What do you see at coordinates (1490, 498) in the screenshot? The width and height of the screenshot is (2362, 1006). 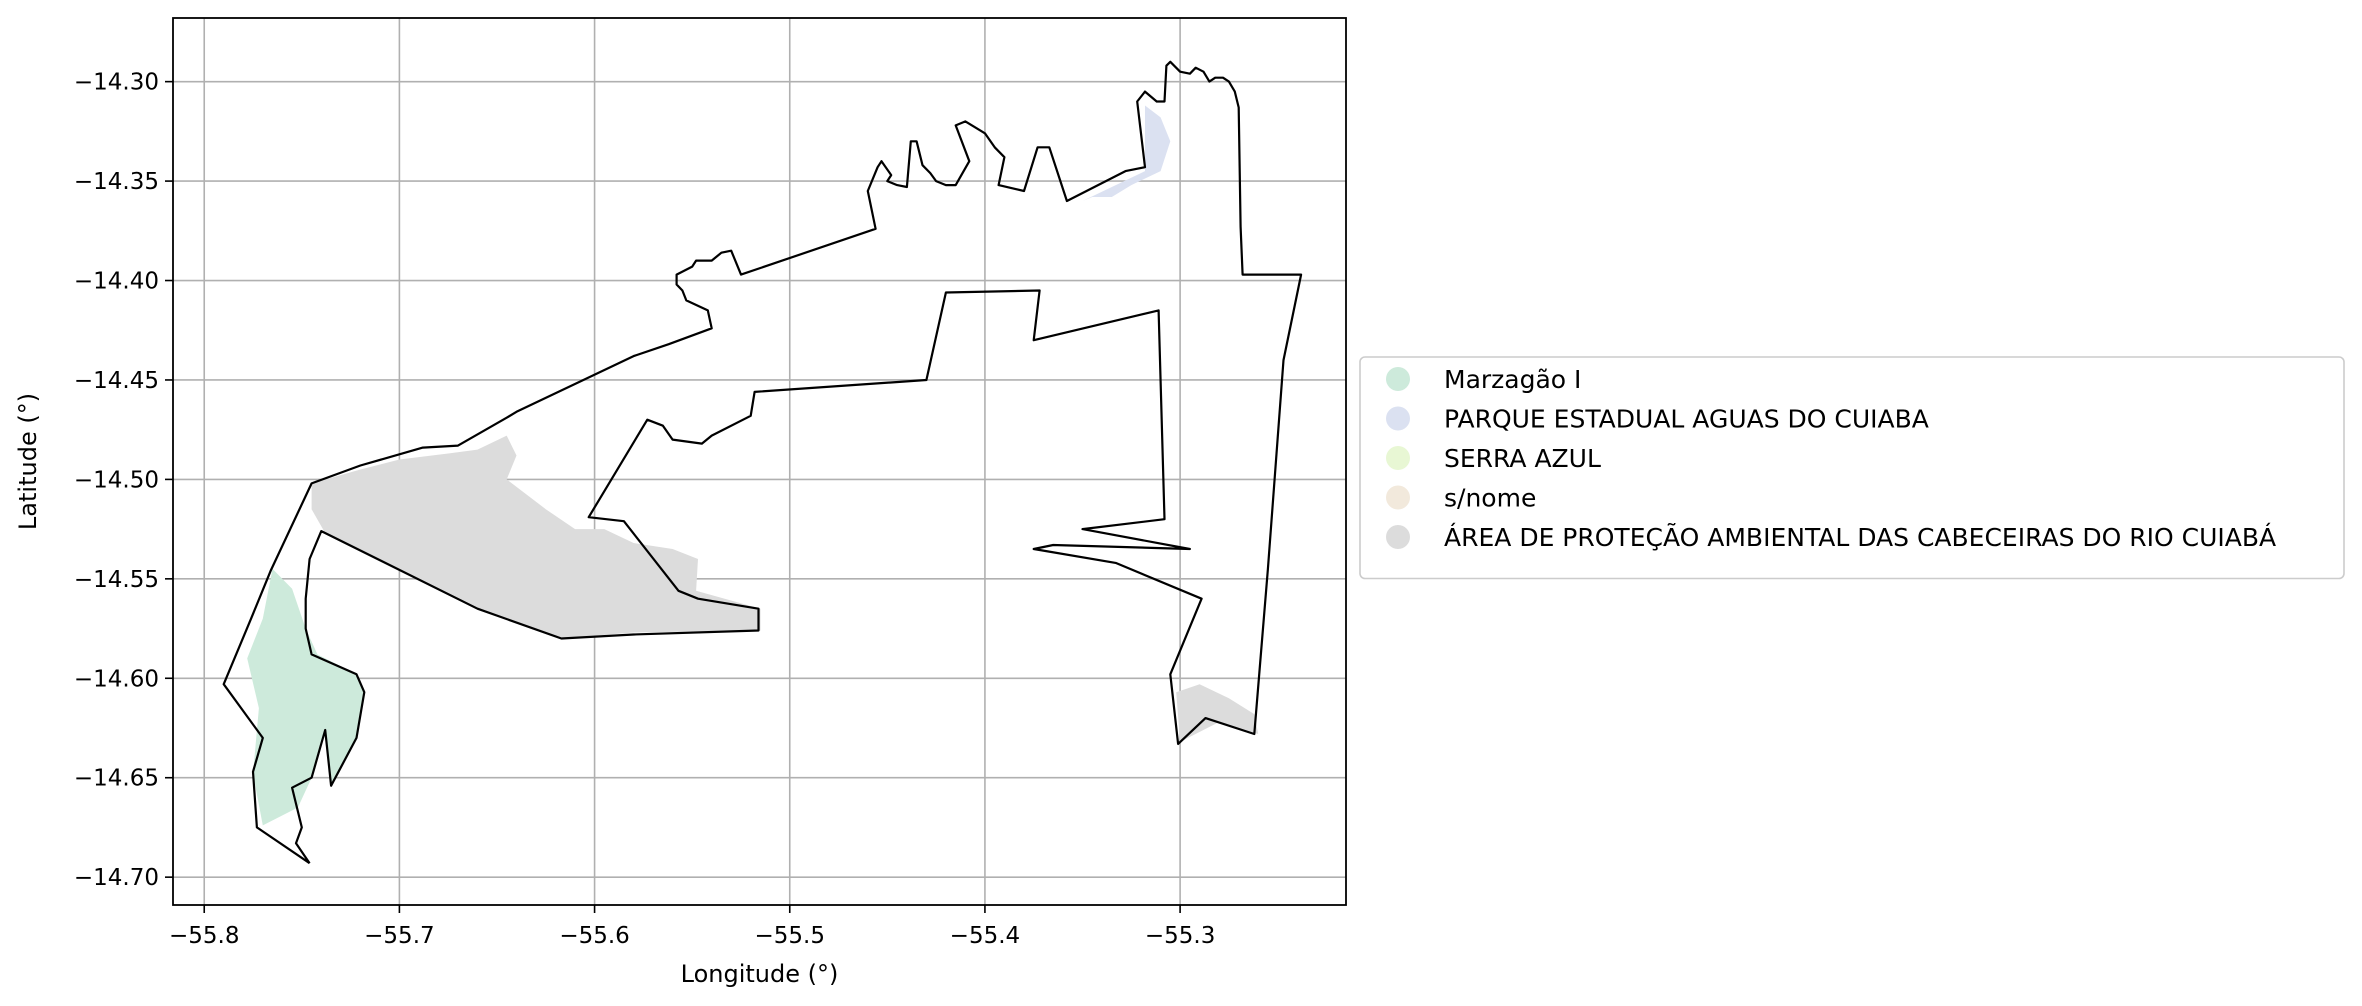 I see `legend-label-3: s/nome` at bounding box center [1490, 498].